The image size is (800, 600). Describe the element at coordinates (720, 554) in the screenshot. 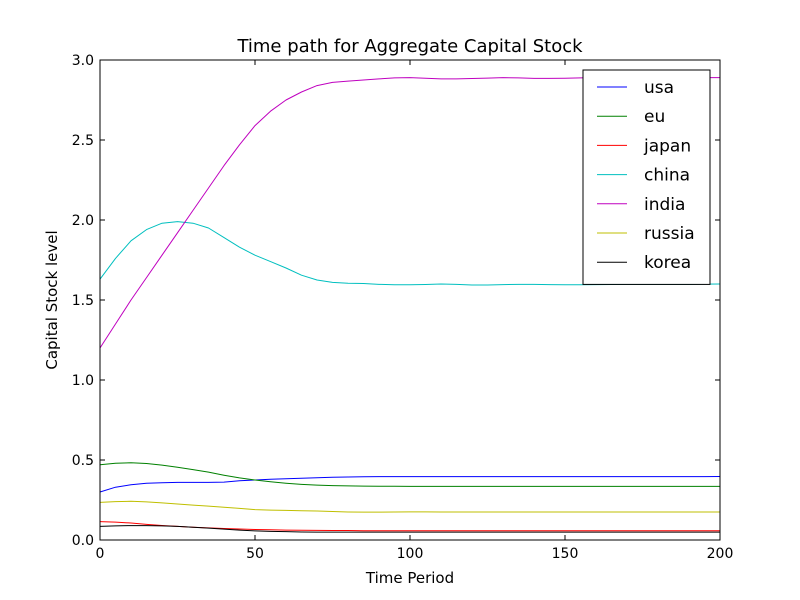

I see `x-tick-label: 200` at that location.